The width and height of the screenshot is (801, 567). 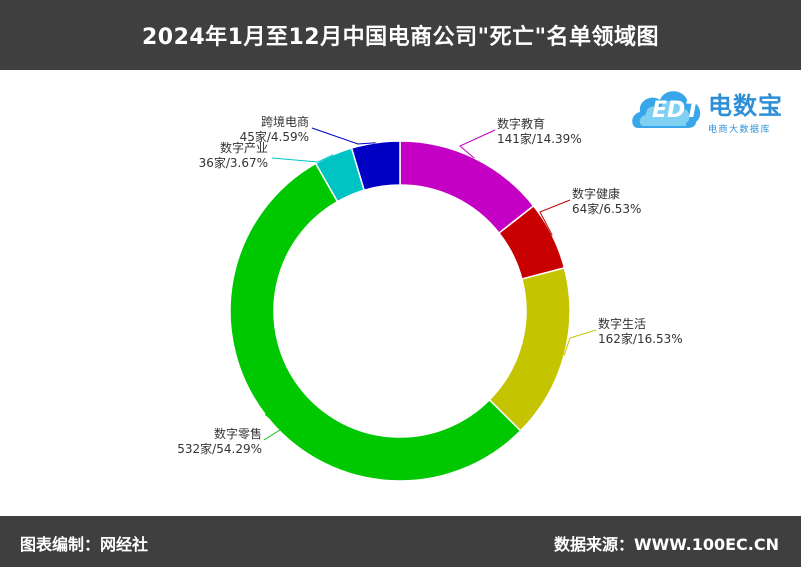 I want to click on slice-name-label-health: 数字健康, so click(x=596, y=193).